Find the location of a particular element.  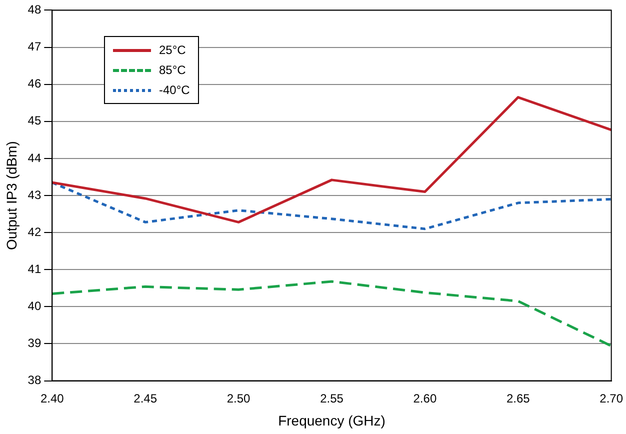

legend-label: 25°C is located at coordinates (172, 50).